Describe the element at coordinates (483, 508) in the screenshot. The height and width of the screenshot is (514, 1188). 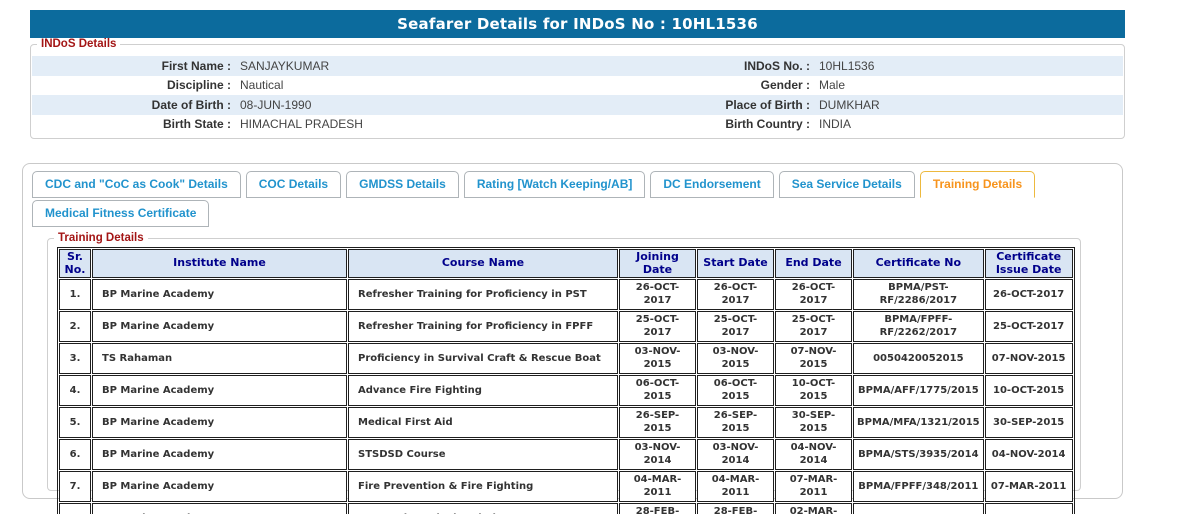
I see `cell-course-name: Personal Survival Techniques` at that location.